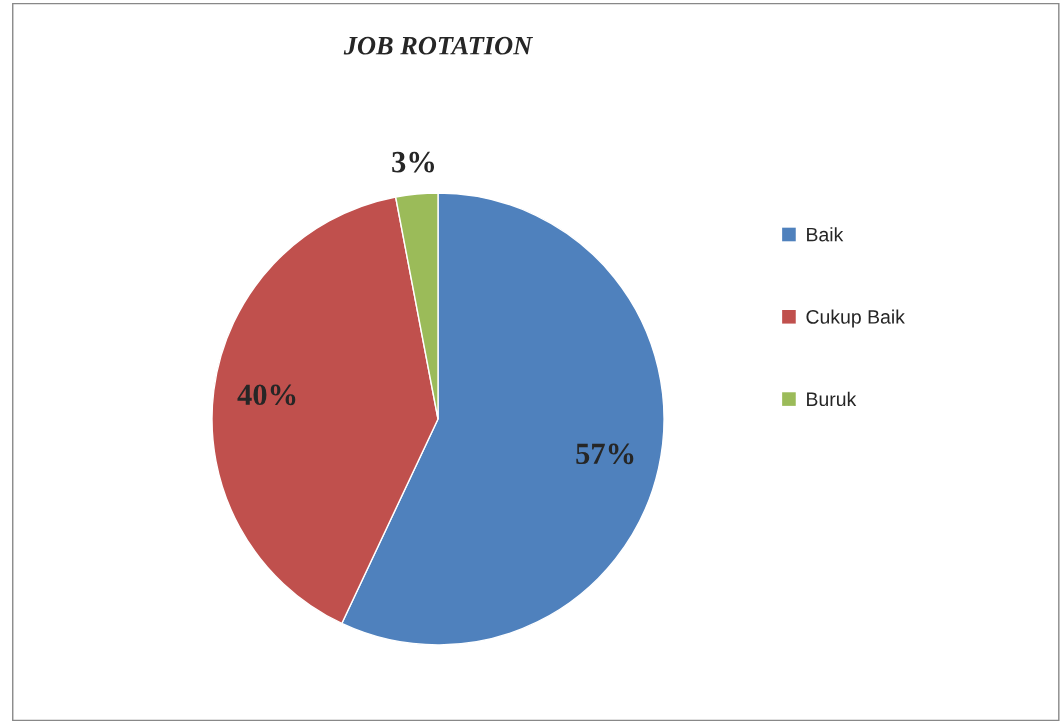 The image size is (1062, 724). I want to click on data-label: 57%, so click(605, 454).